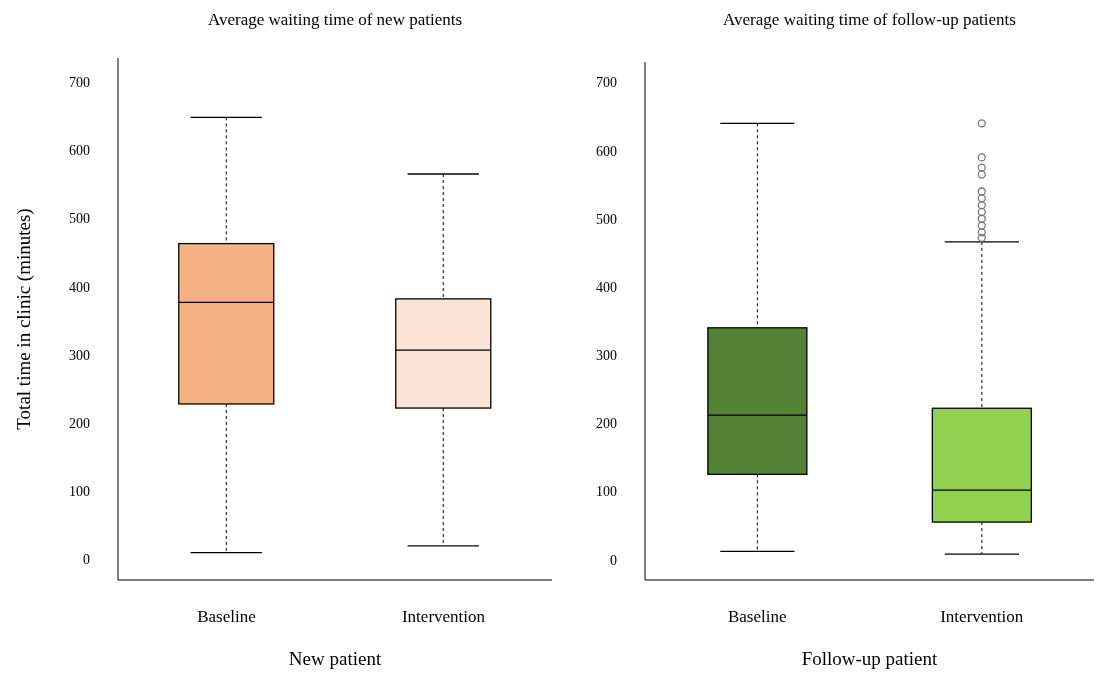  I want to click on x-axis-title: Follow-up patient, so click(869, 659).